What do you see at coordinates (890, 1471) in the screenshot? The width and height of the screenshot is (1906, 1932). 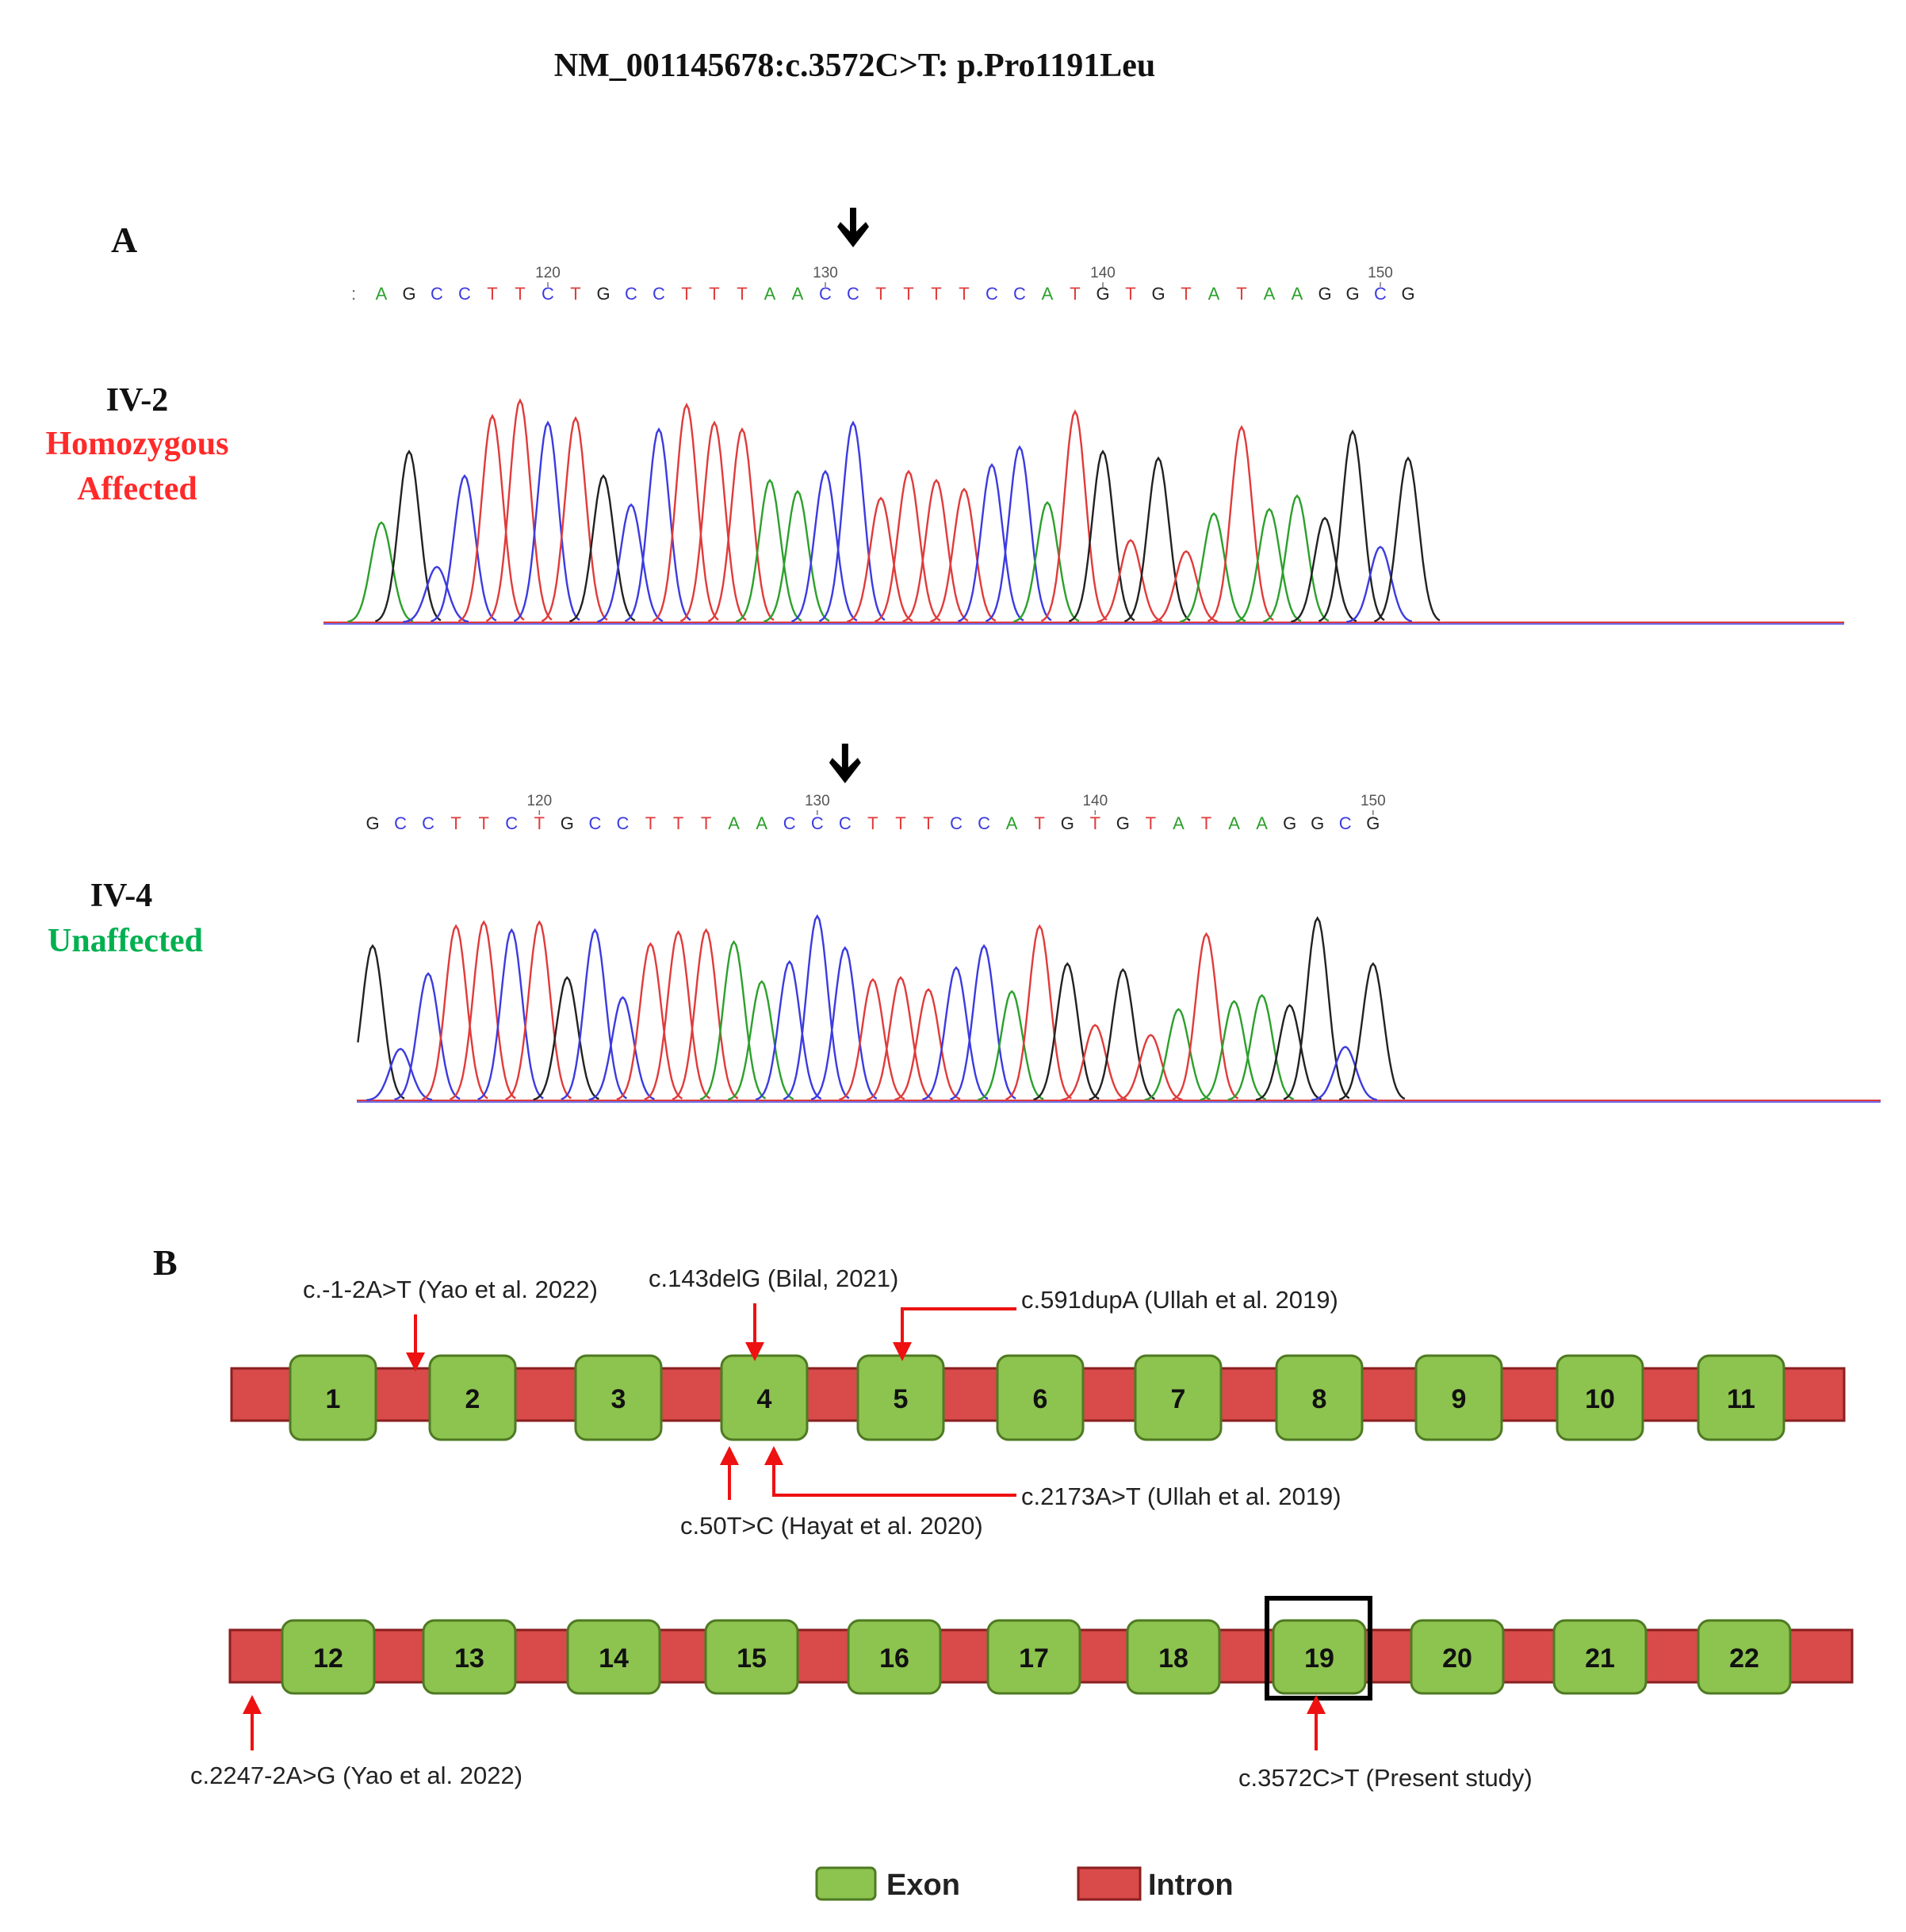 I see `variant-arrow` at bounding box center [890, 1471].